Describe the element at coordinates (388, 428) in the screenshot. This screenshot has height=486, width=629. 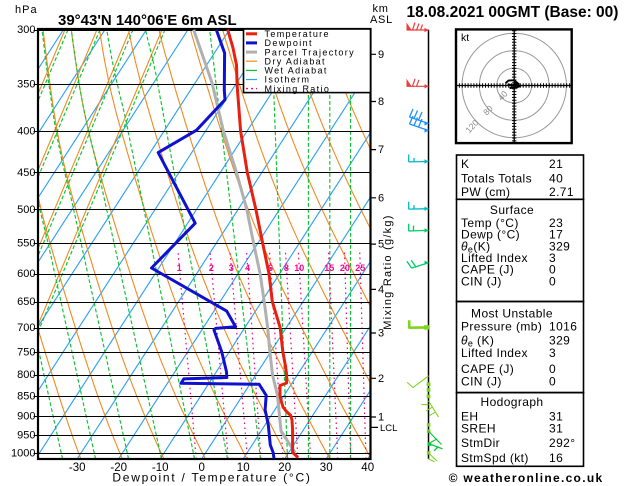
I see `svg-text: LCL` at that location.